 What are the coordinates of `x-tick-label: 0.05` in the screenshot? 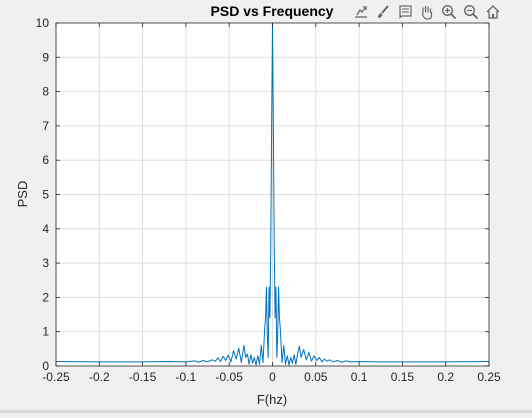 It's located at (316, 377).